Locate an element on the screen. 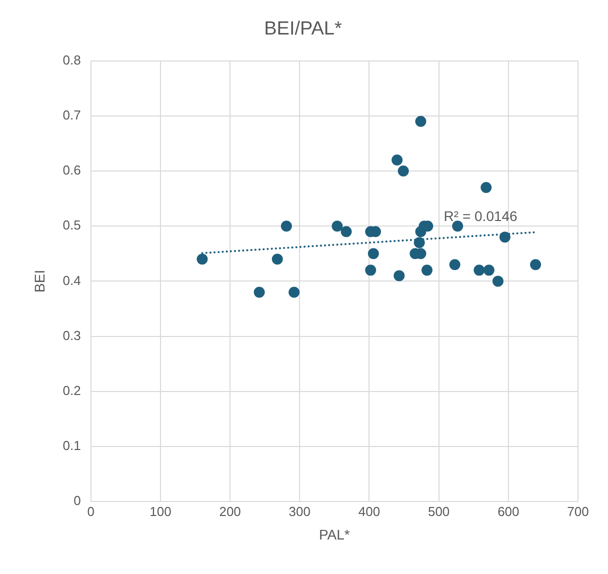 Image resolution: width=608 pixels, height=574 pixels. x-axis-title: PAL* is located at coordinates (334, 534).